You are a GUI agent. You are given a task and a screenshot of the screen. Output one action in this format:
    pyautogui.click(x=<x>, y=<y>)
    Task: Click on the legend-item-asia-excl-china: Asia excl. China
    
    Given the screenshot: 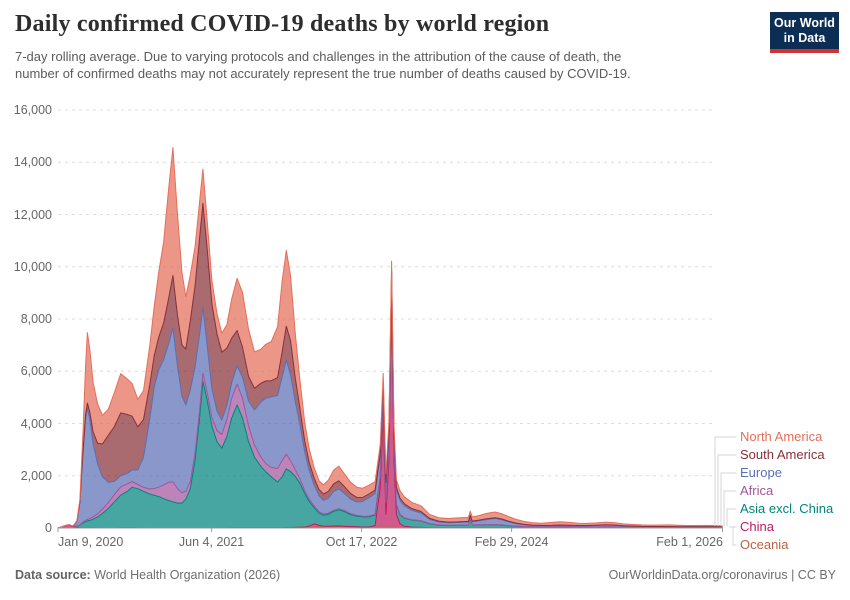 What is the action you would take?
    pyautogui.click(x=787, y=508)
    